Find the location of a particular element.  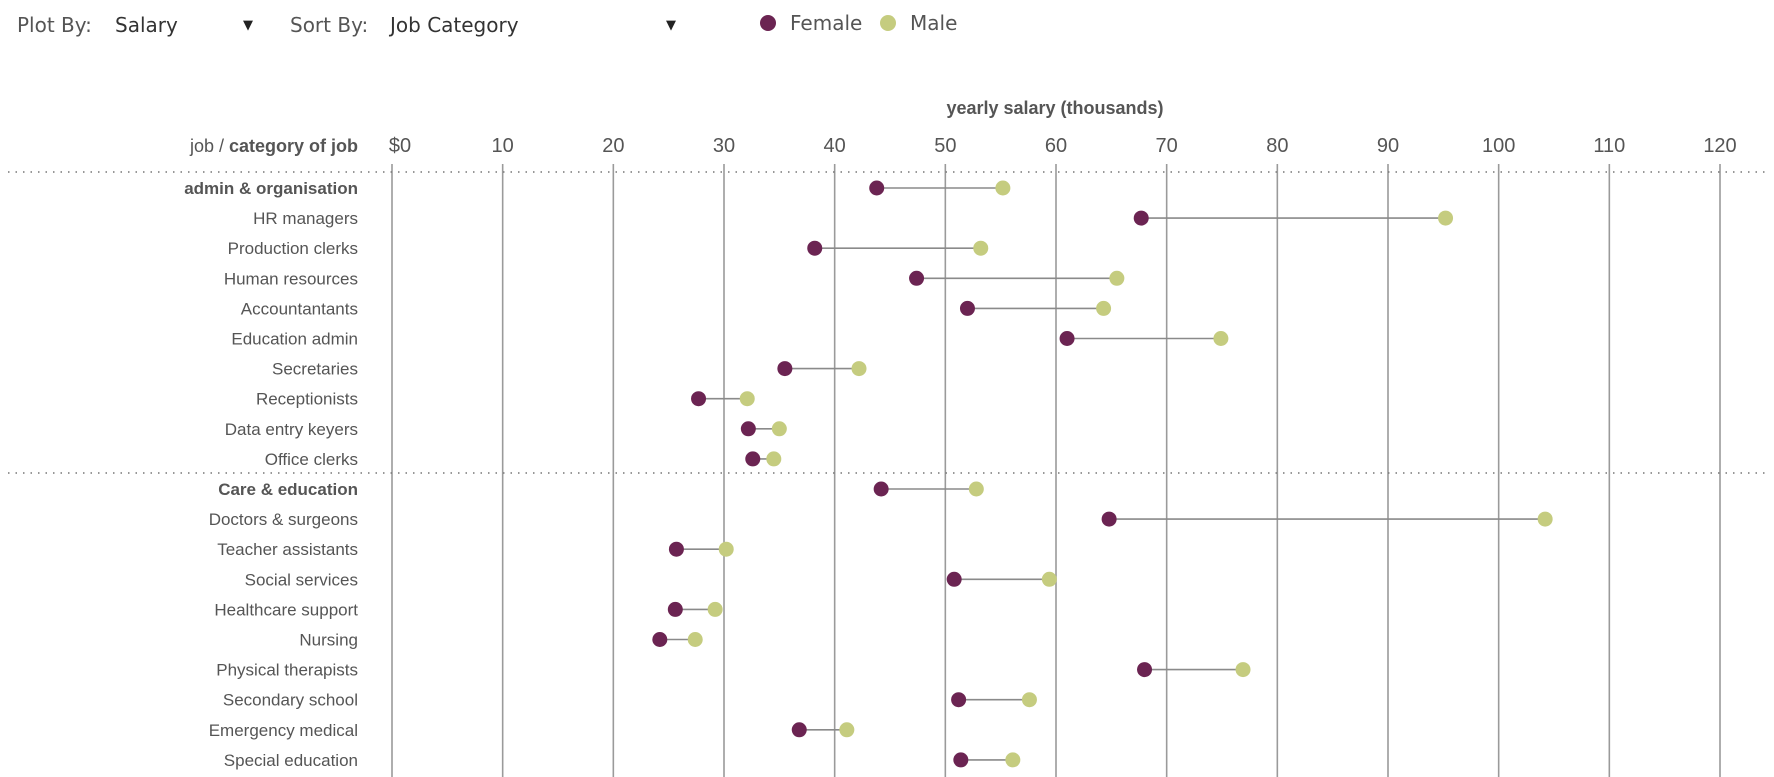

job-label: Special education is located at coordinates (291, 760).